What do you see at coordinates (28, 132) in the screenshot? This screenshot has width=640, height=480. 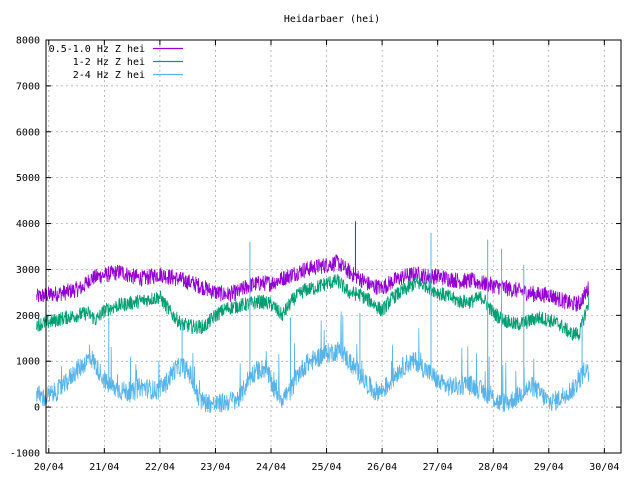 I see `y-tick-label: 6000` at bounding box center [28, 132].